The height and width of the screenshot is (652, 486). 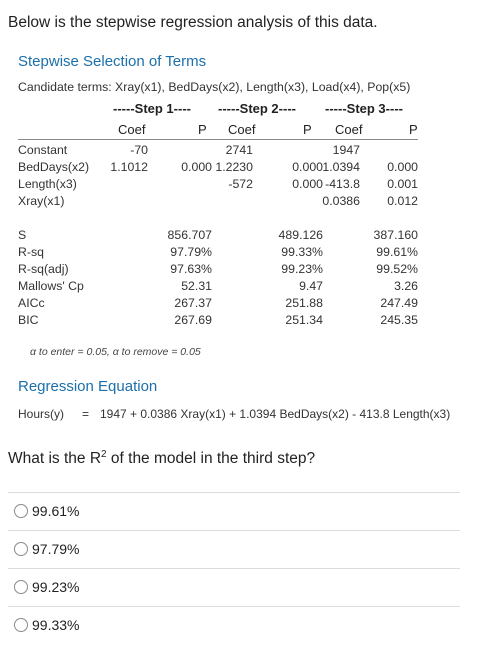 What do you see at coordinates (234, 511) in the screenshot?
I see `option-1: 99.61%` at bounding box center [234, 511].